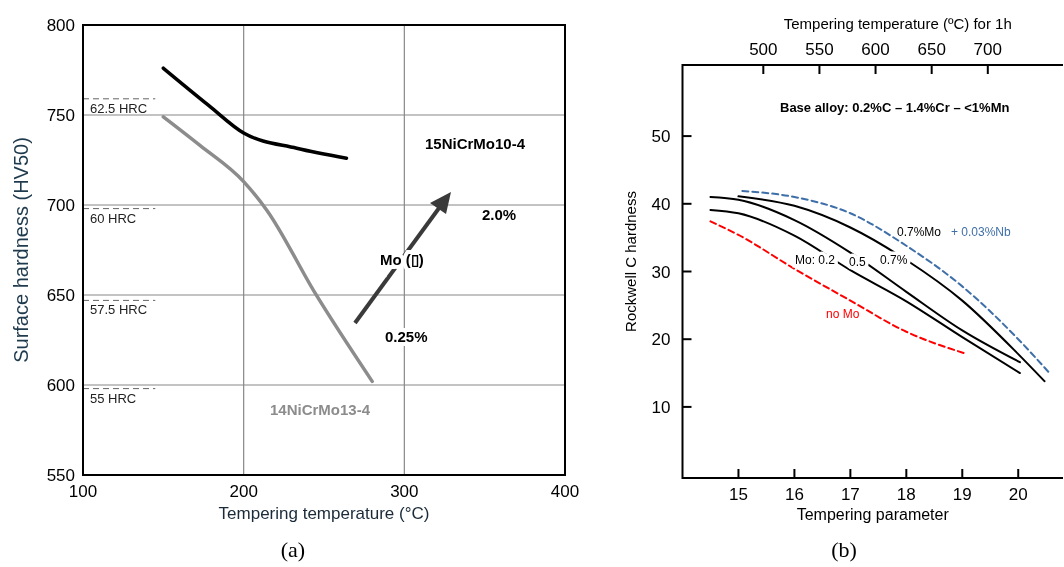  What do you see at coordinates (255, 113) in the screenshot?
I see `line-series` at bounding box center [255, 113].